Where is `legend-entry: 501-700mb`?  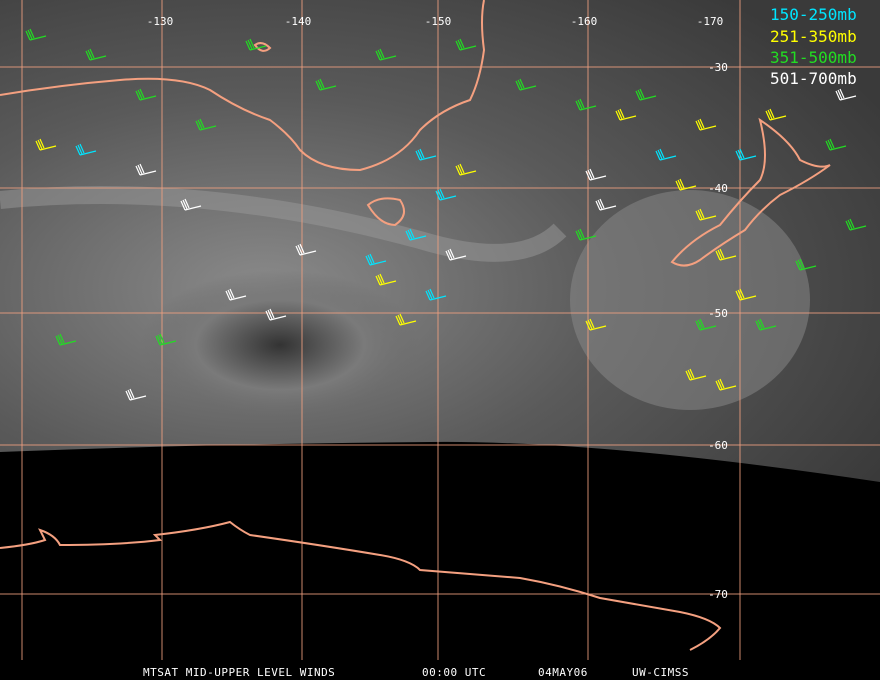 legend-entry: 501-700mb is located at coordinates (813, 78).